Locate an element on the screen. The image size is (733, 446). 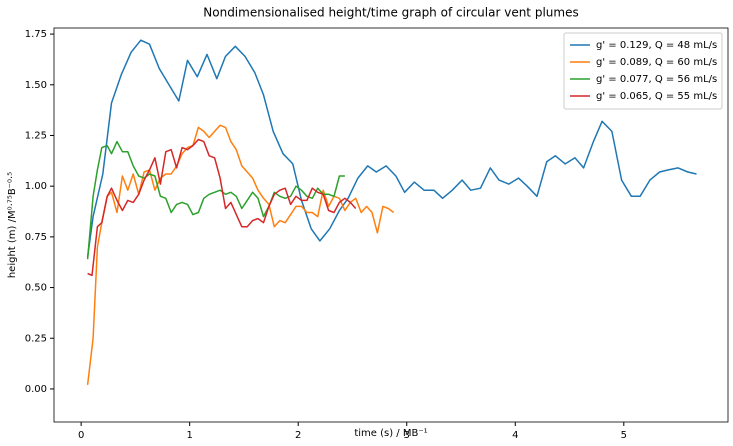
legend-label: g' = 0.077, Q = 56 mL/s is located at coordinates (656, 79).